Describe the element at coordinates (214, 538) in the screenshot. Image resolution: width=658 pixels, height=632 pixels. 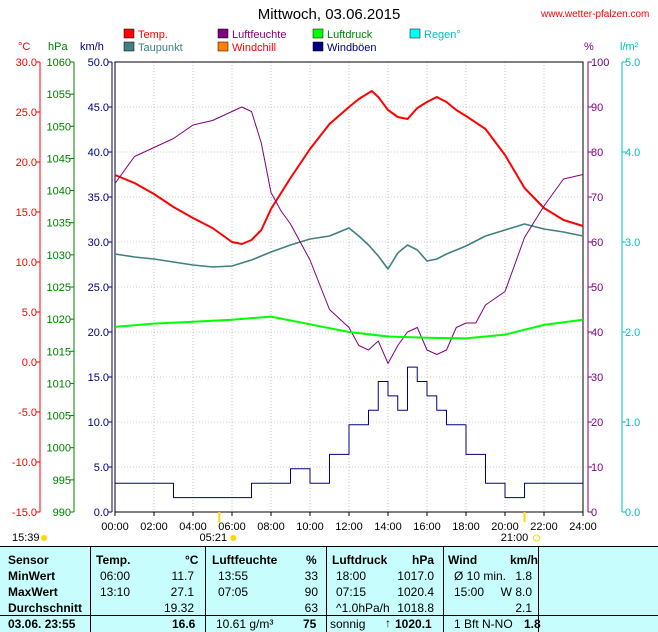
I see `sunrise-label: 05:21` at that location.